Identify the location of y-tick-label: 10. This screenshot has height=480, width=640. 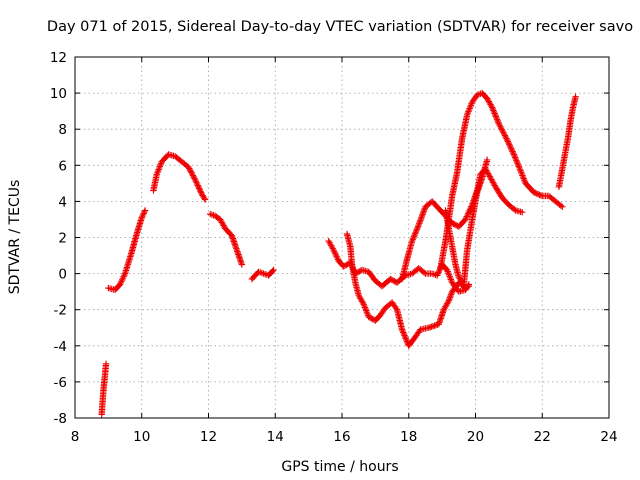
(58, 94).